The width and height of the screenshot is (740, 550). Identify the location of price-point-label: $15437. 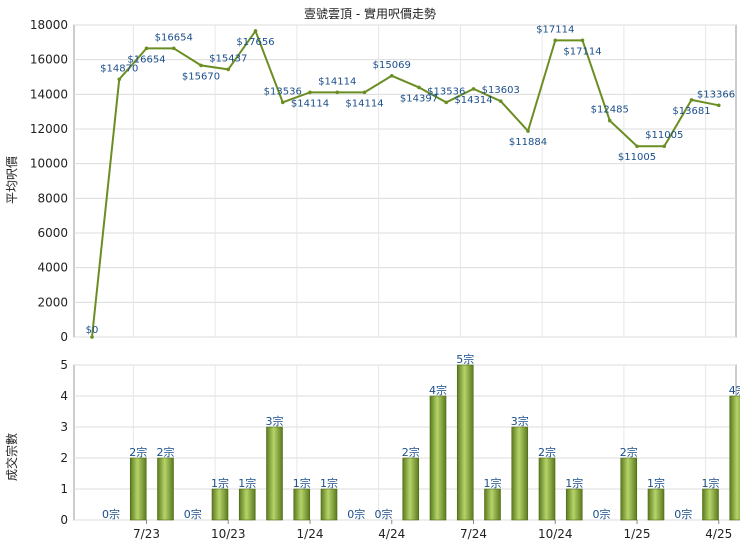
(228, 58).